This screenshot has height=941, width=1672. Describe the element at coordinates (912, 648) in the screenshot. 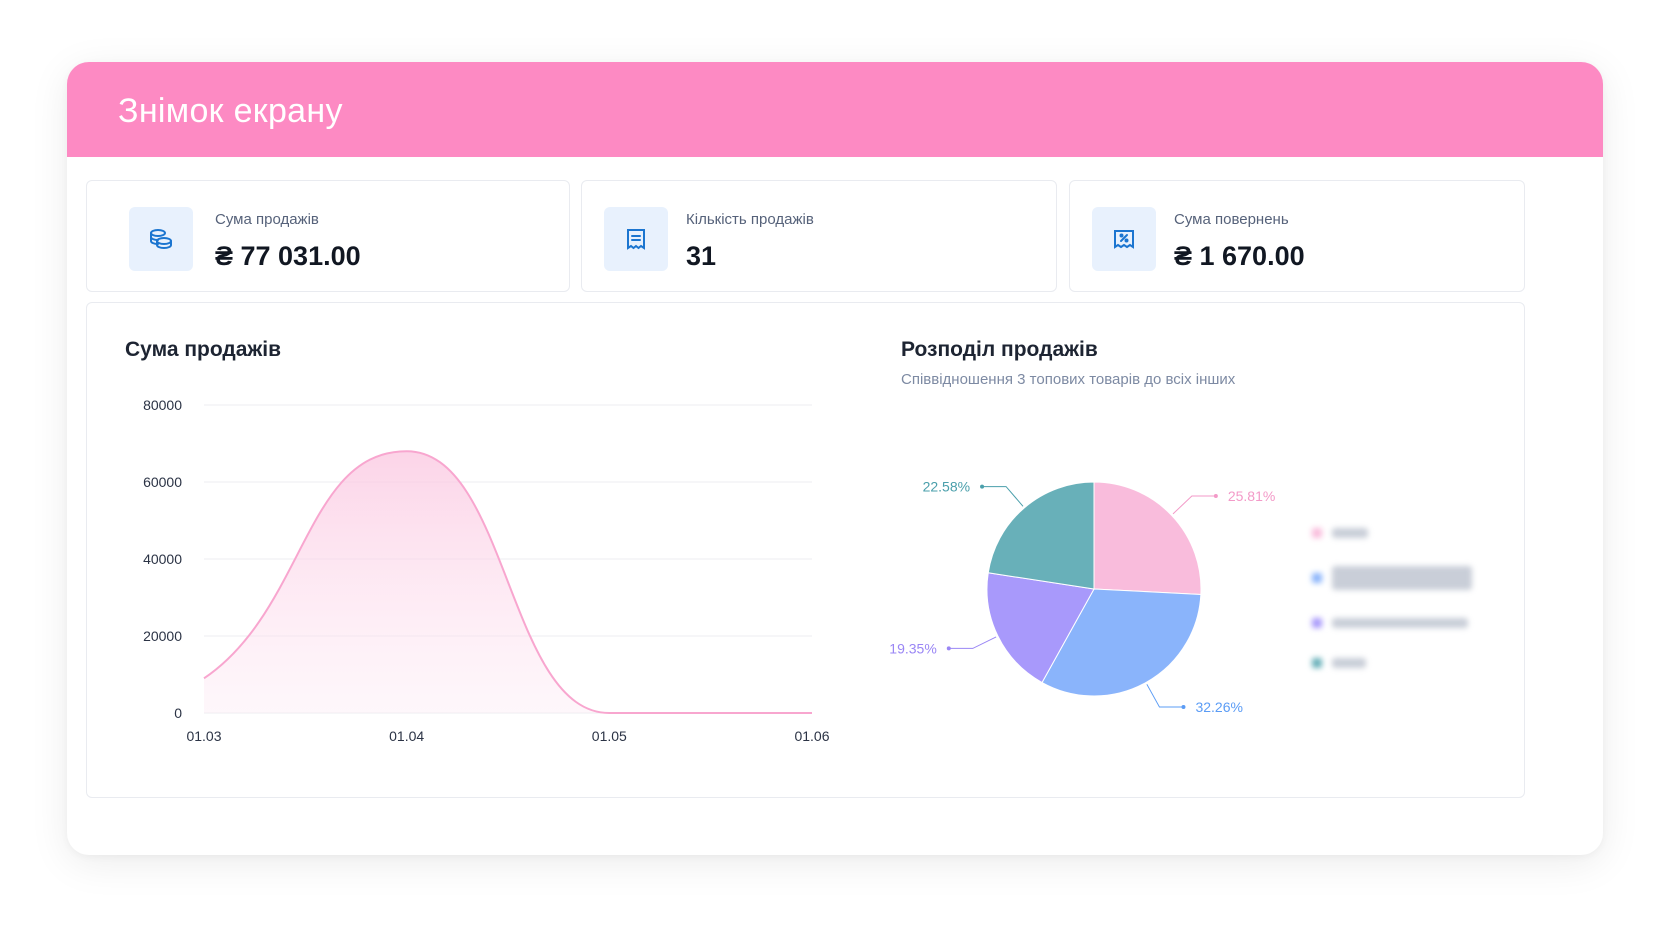

I see `pie-slice-label: 19.35%` at that location.